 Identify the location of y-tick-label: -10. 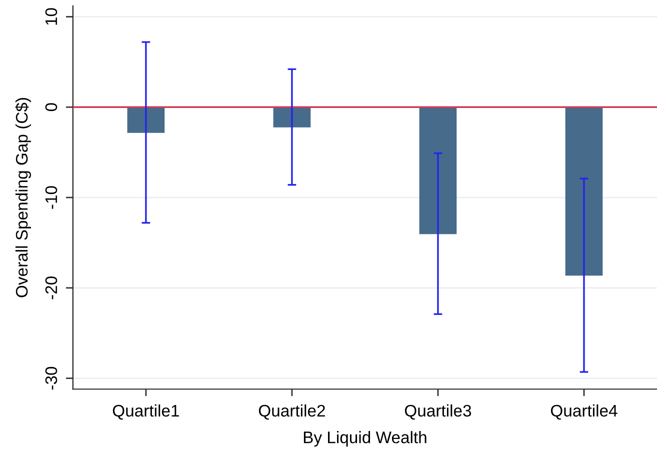
(51, 197).